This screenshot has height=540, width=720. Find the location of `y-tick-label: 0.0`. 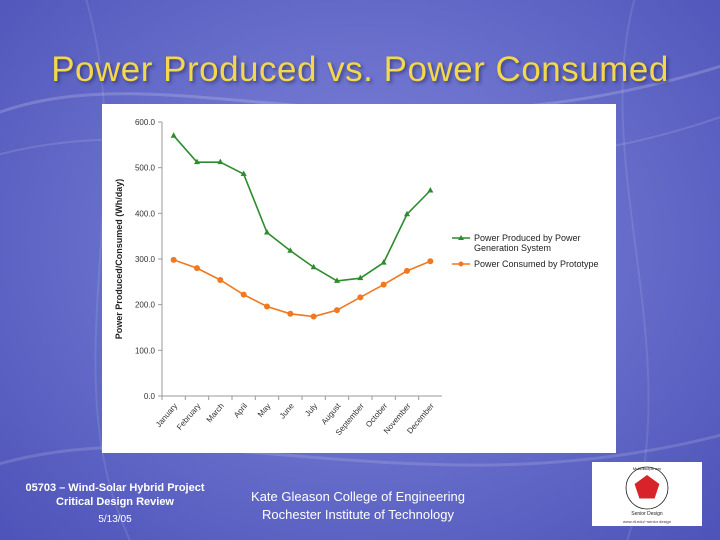

y-tick-label: 0.0 is located at coordinates (150, 396).